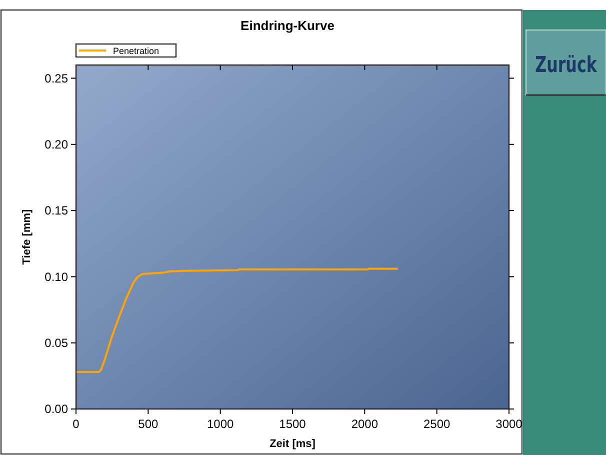 This screenshot has height=455, width=606. I want to click on x-tick-label: 2500, so click(437, 424).